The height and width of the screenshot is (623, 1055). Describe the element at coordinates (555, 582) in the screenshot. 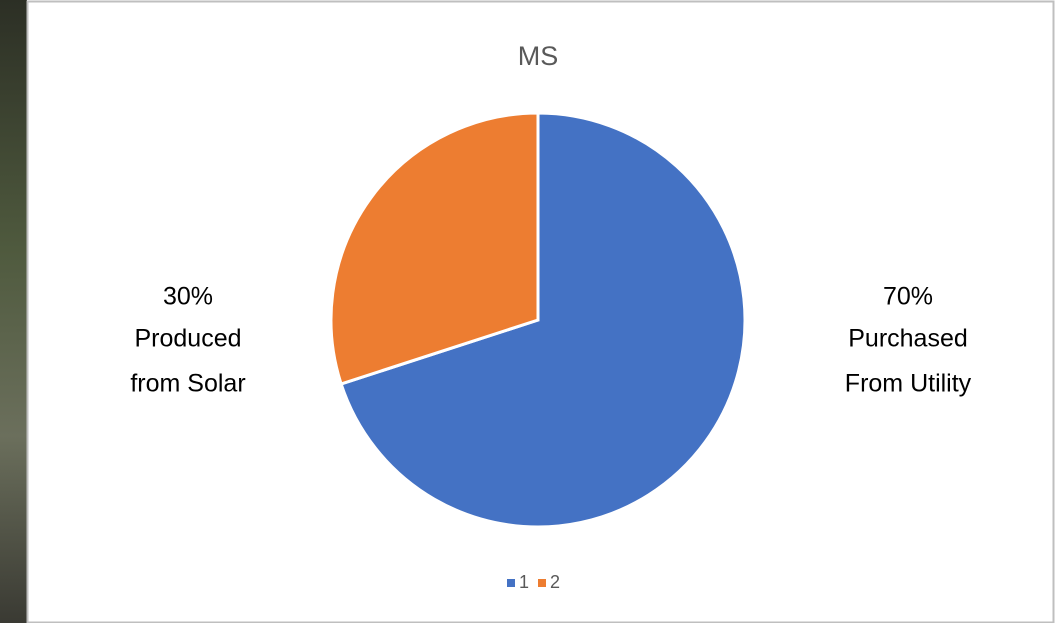

I see `legend-label: 2` at that location.